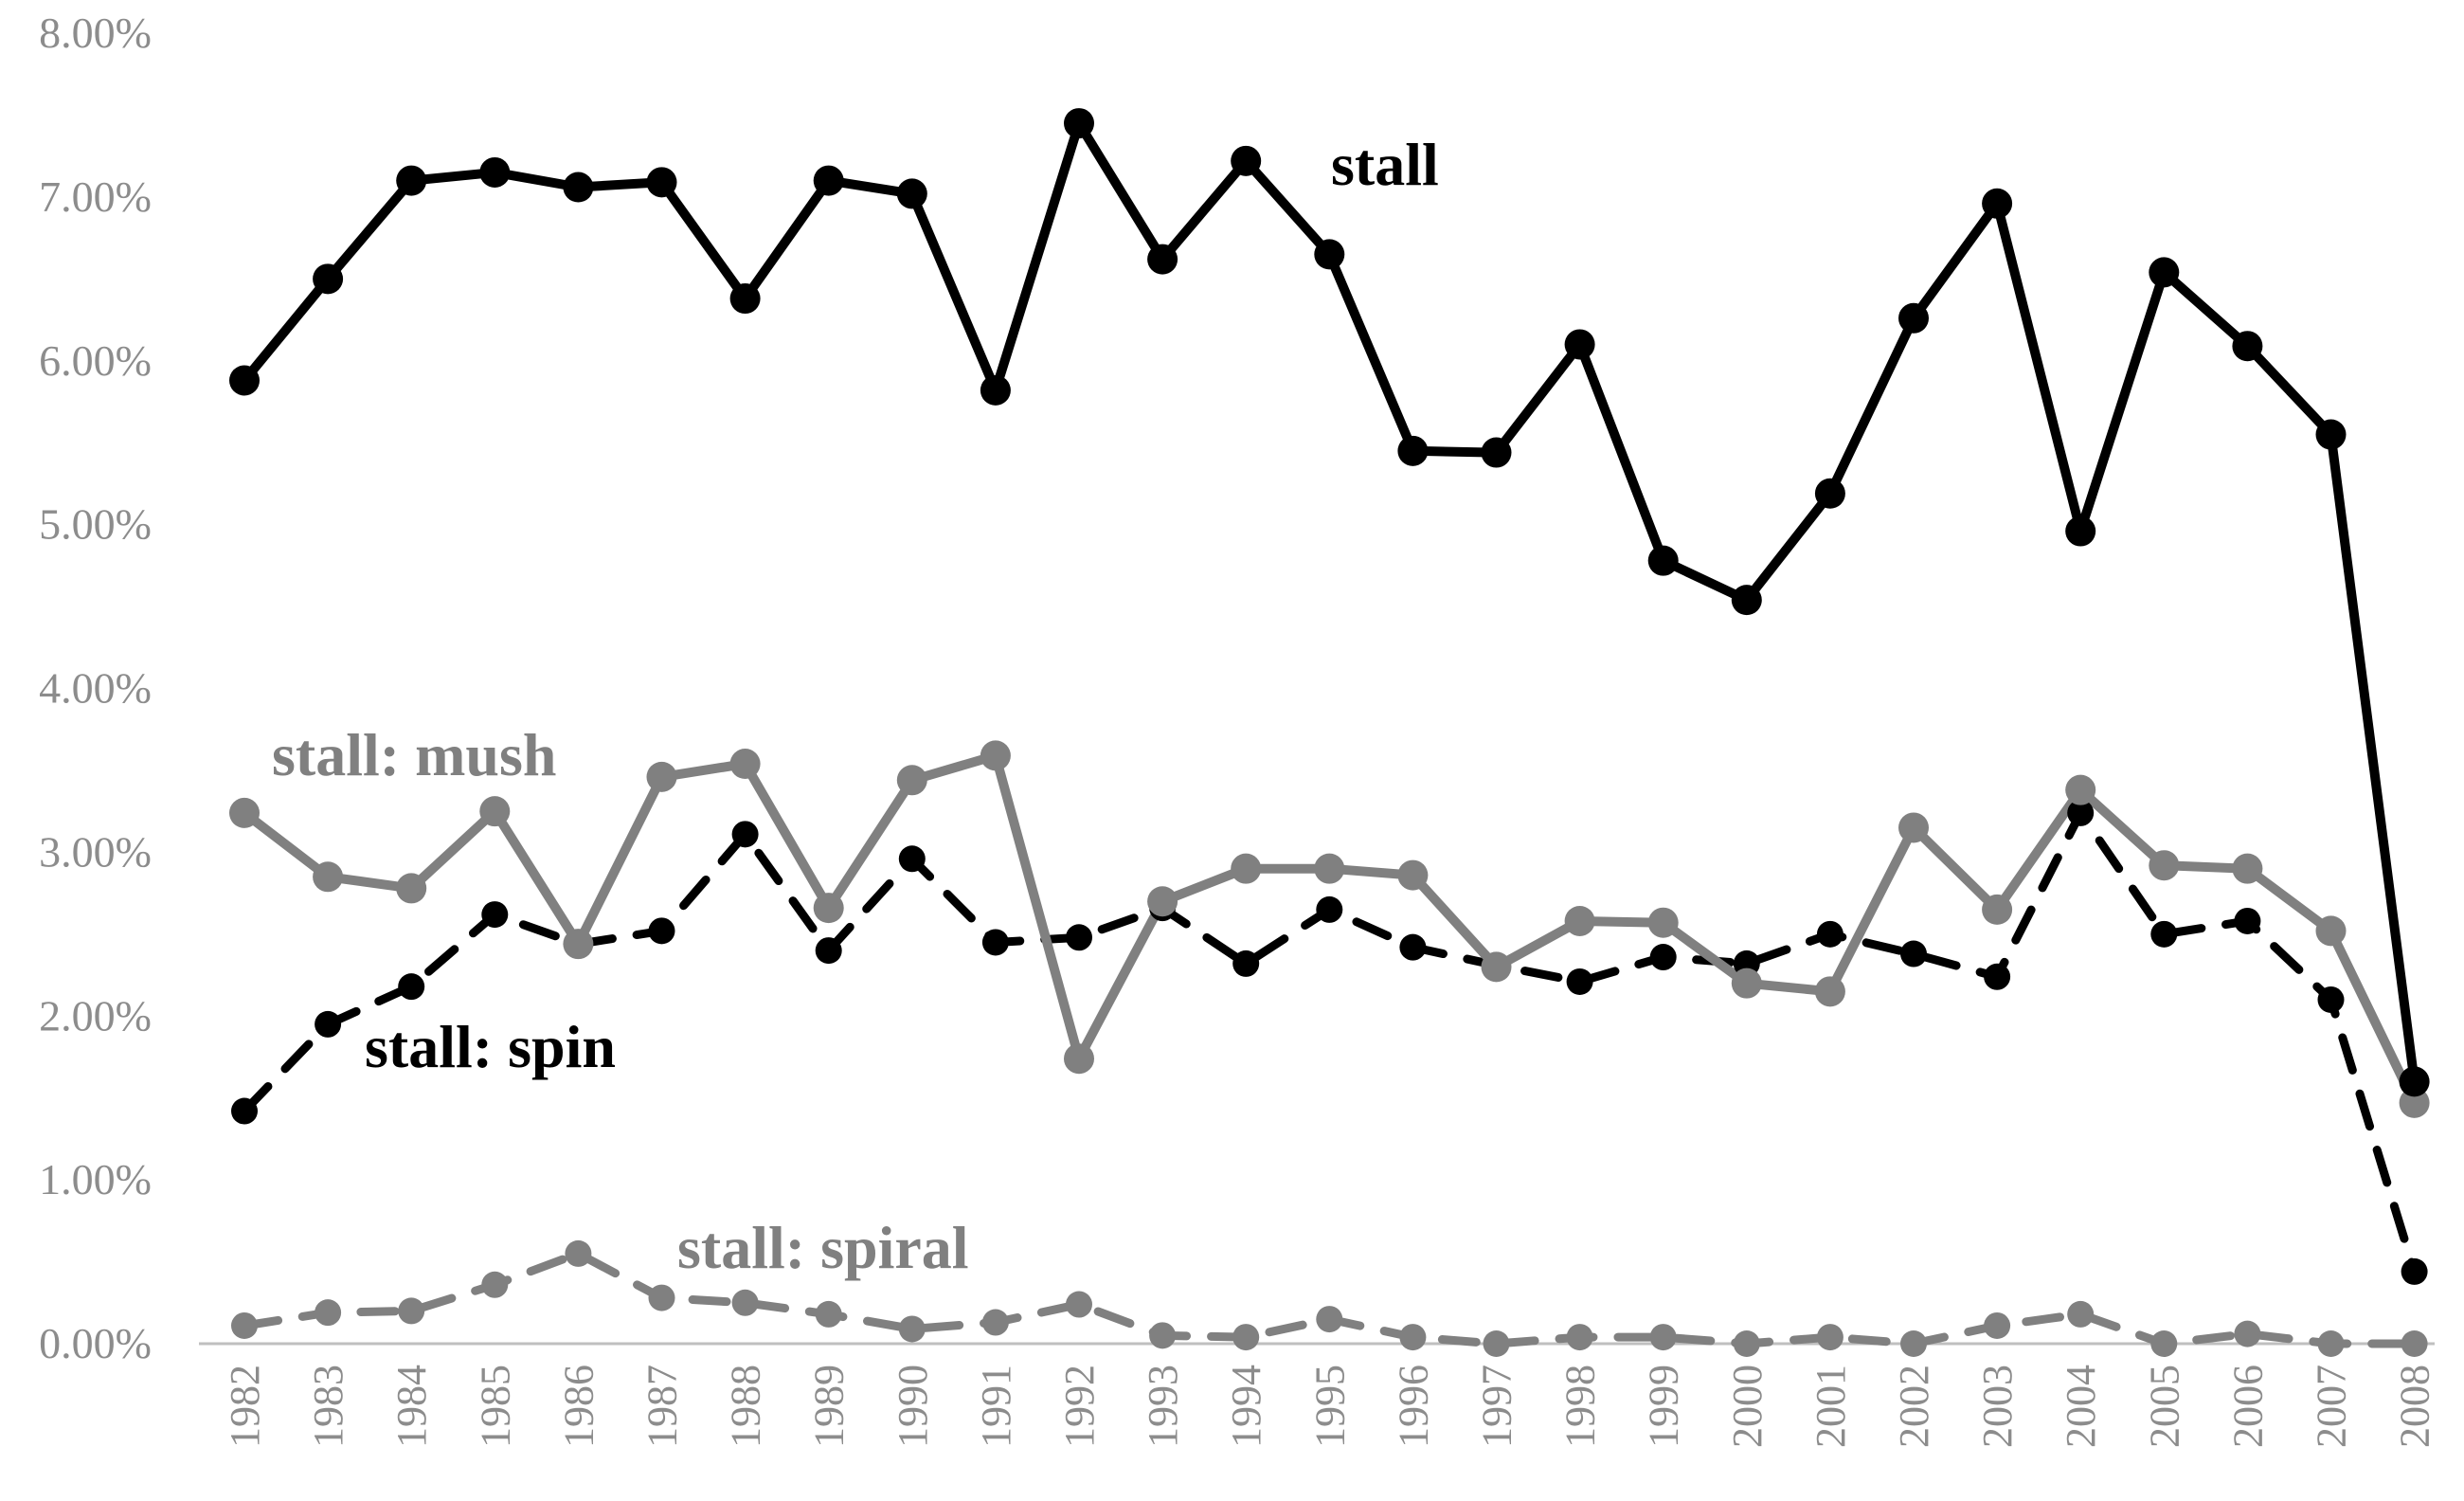 Image resolution: width=2464 pixels, height=1501 pixels. I want to click on x-tick-label: 2002, so click(1914, 1406).